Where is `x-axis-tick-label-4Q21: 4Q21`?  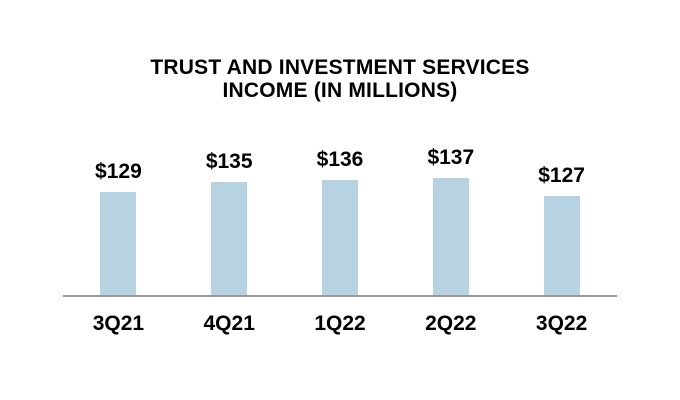 x-axis-tick-label-4Q21: 4Q21 is located at coordinates (229, 323).